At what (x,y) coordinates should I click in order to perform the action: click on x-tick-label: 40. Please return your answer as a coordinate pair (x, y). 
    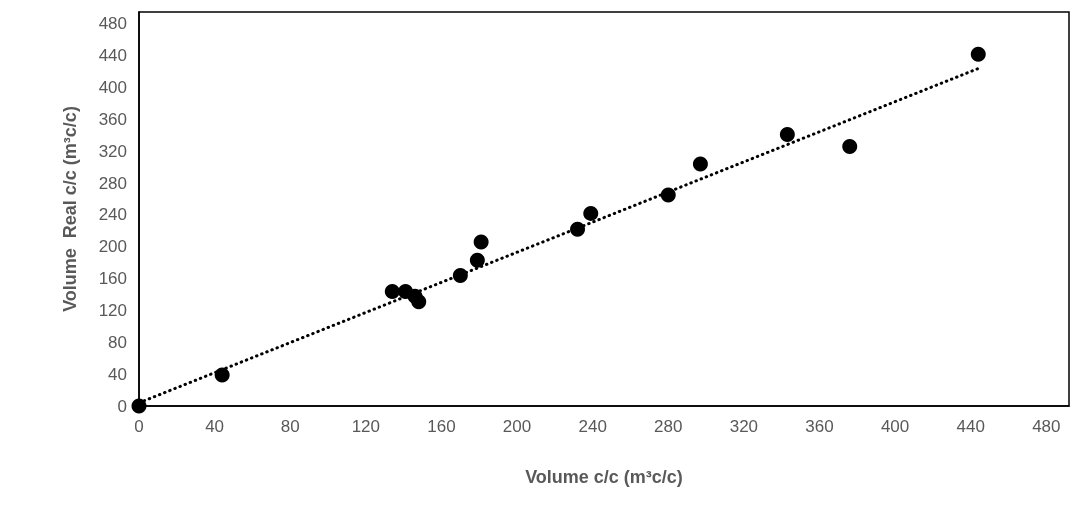
    Looking at the image, I should click on (215, 426).